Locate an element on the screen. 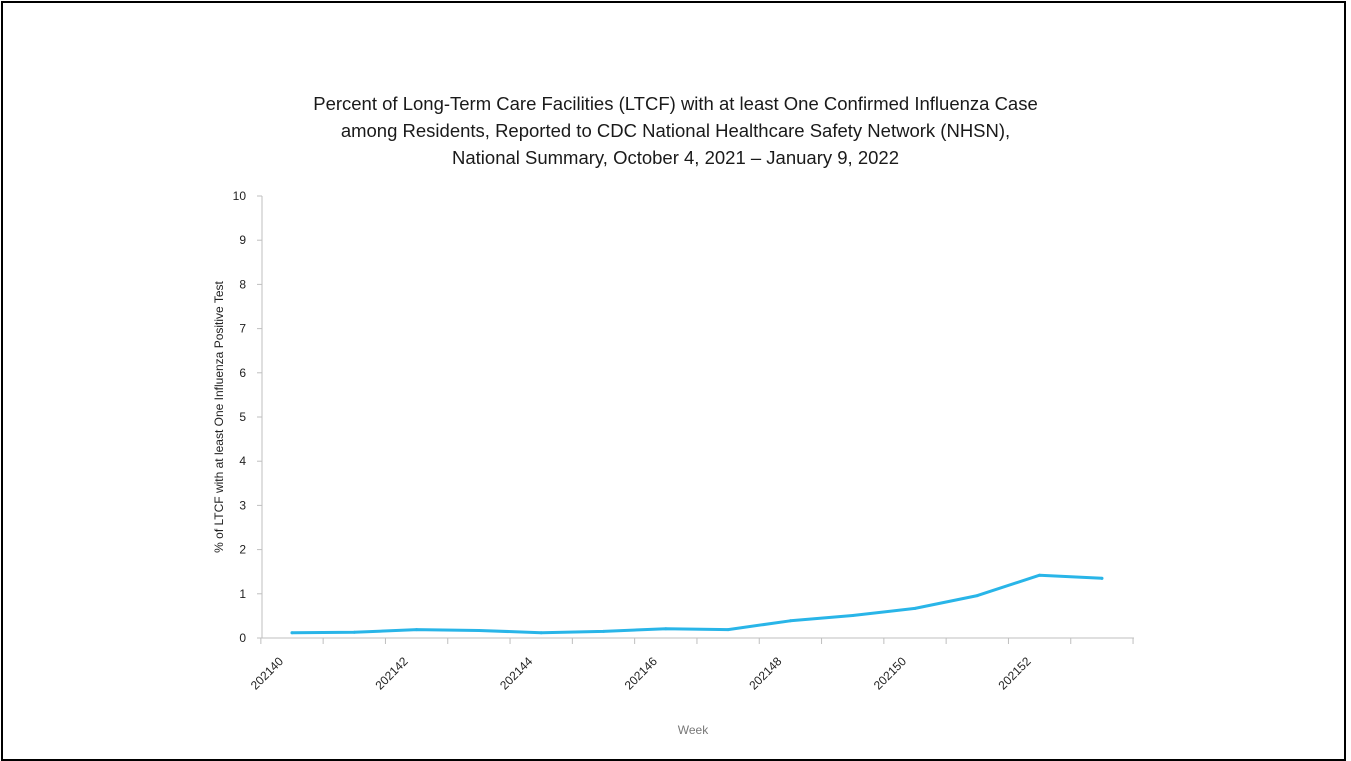  y-tick-label: 3 is located at coordinates (242, 505).